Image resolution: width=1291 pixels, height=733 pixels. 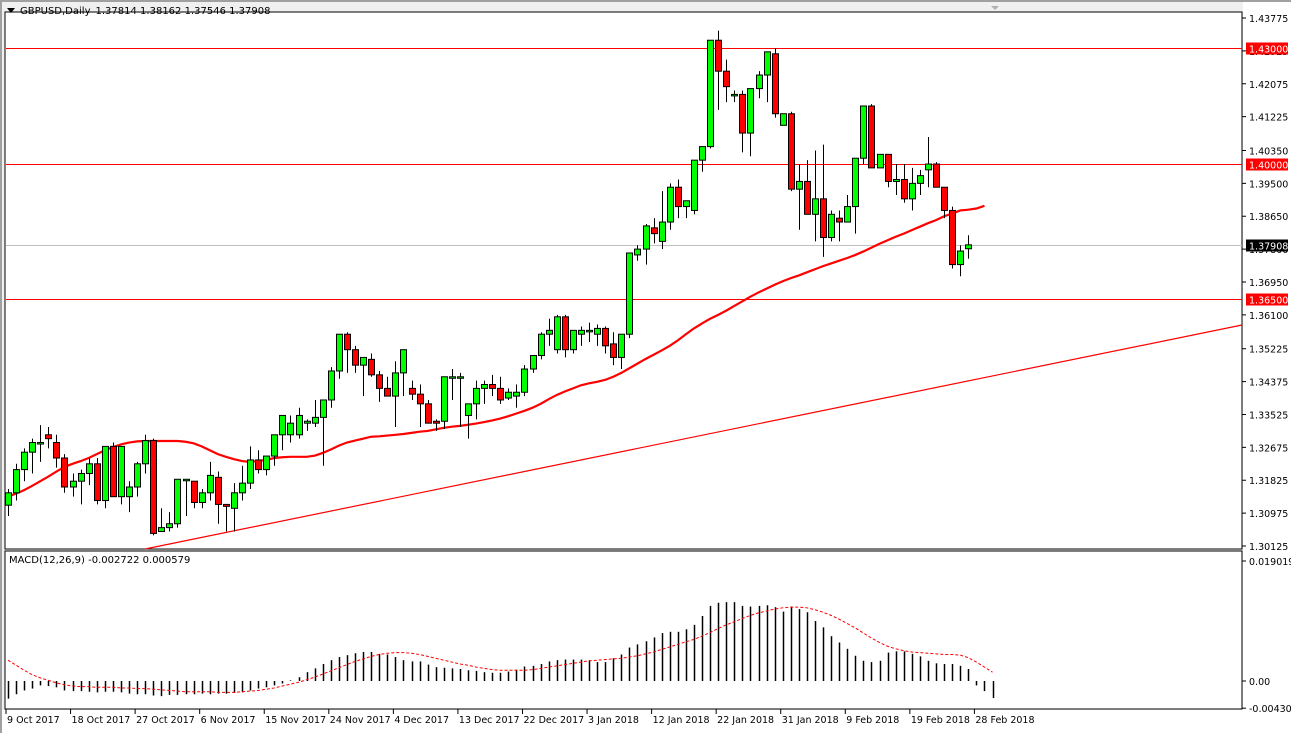 What do you see at coordinates (500, 649) in the screenshot?
I see `macd-signal-line` at bounding box center [500, 649].